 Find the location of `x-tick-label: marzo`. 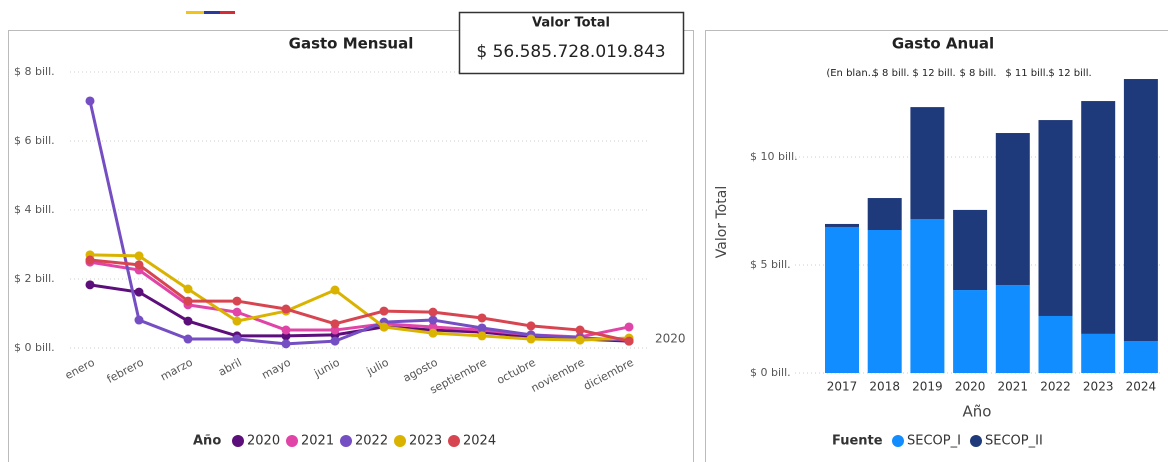

x-tick-label: marzo is located at coordinates (176, 370).